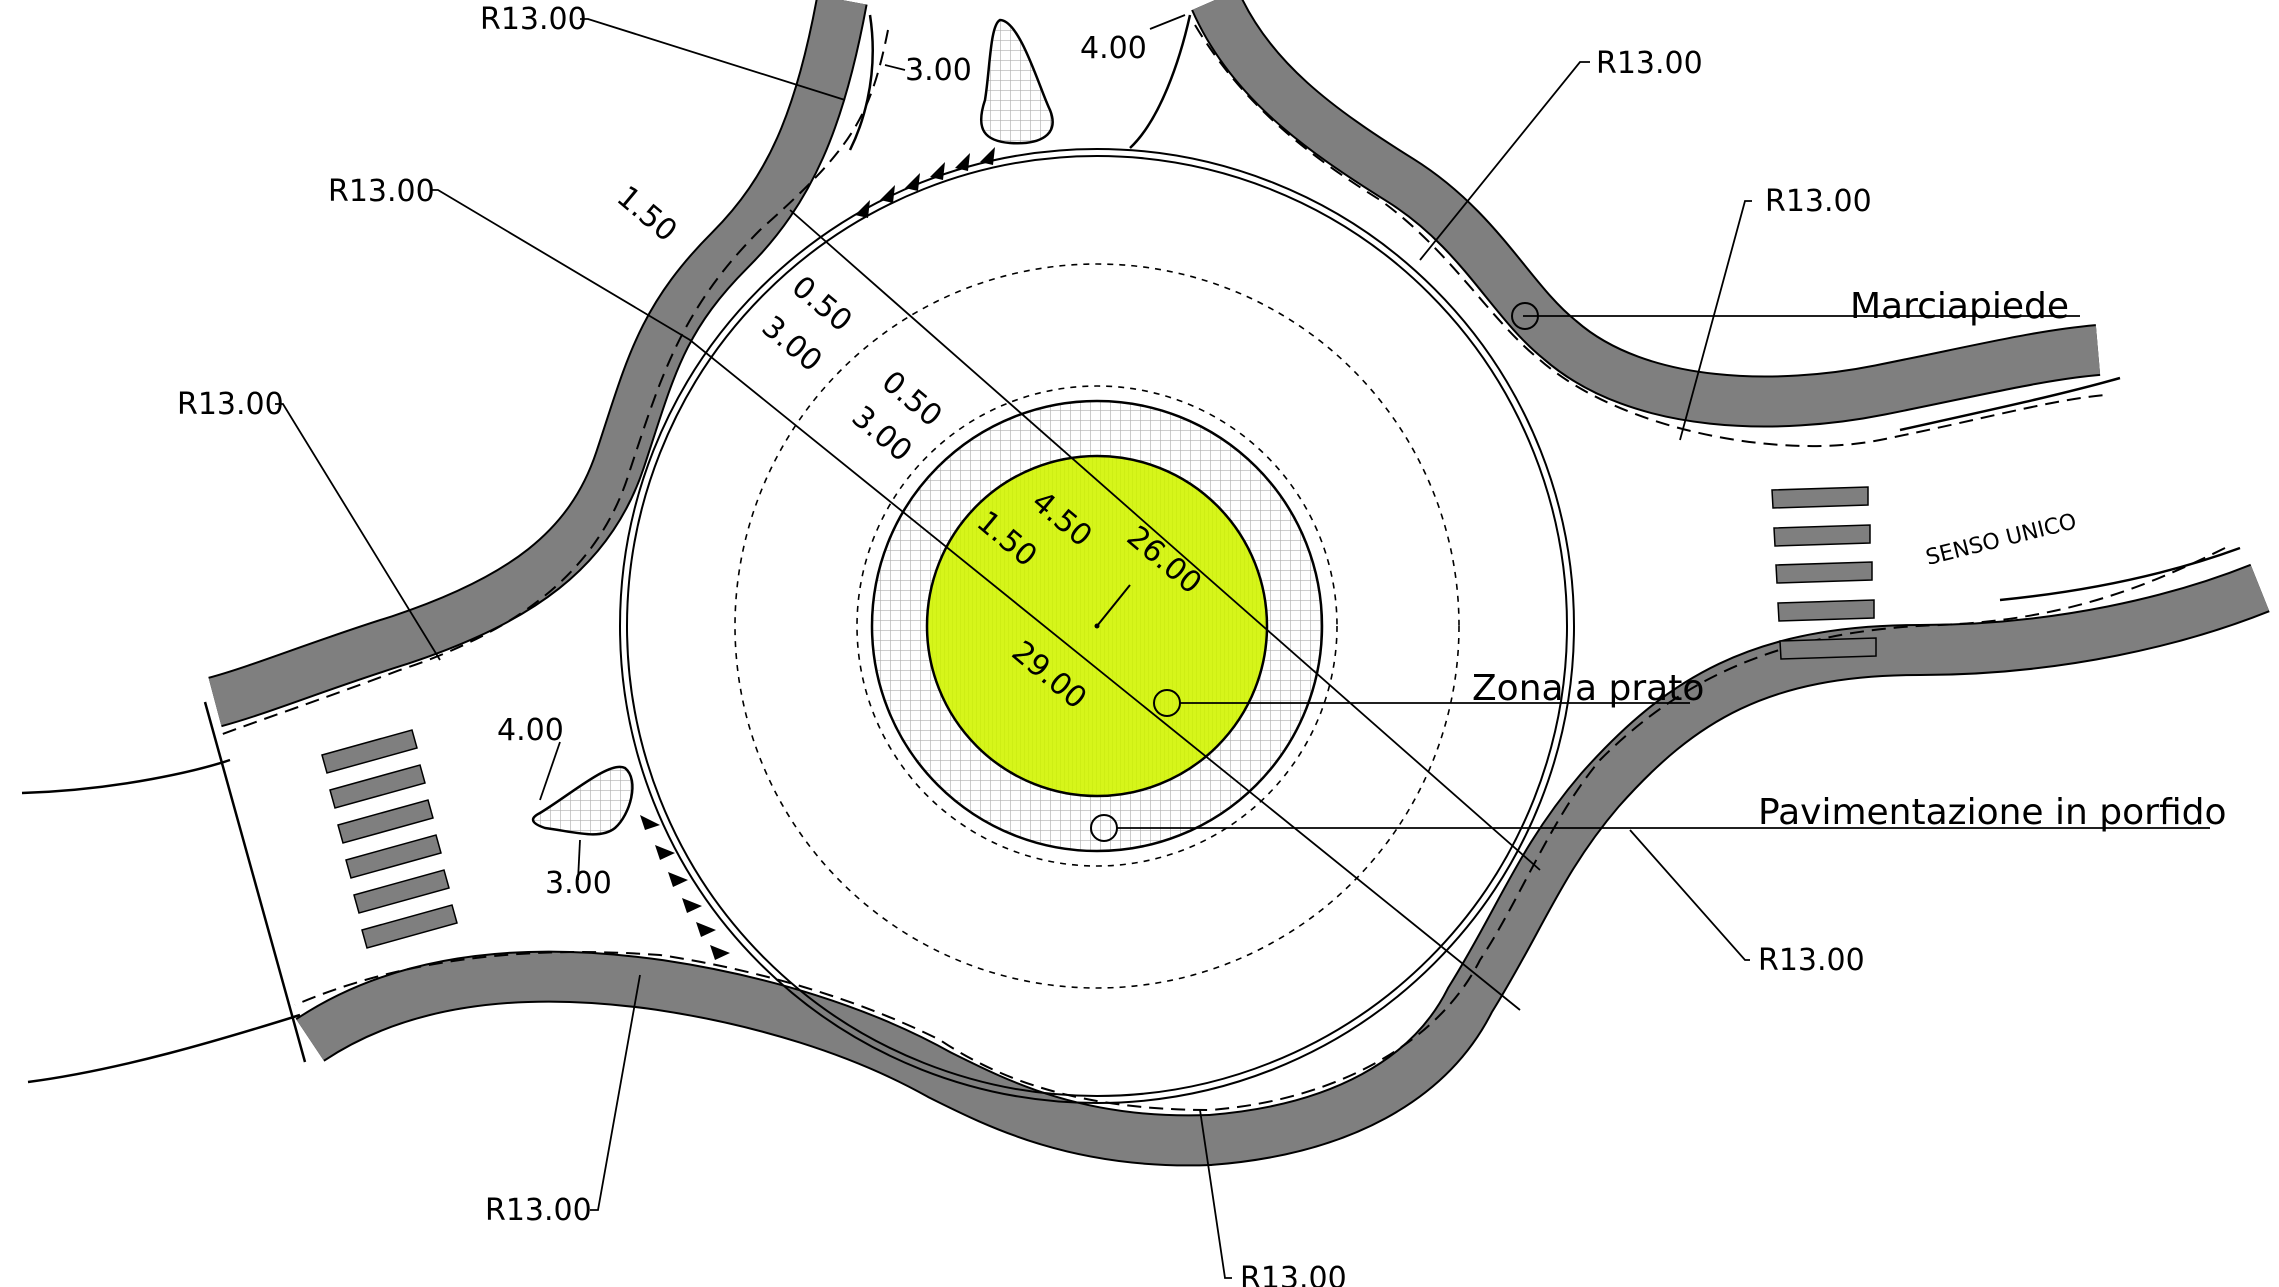 Image resolution: width=2279 pixels, height=1287 pixels. I want to click on callout-grass: Zona a prato, so click(1588, 688).